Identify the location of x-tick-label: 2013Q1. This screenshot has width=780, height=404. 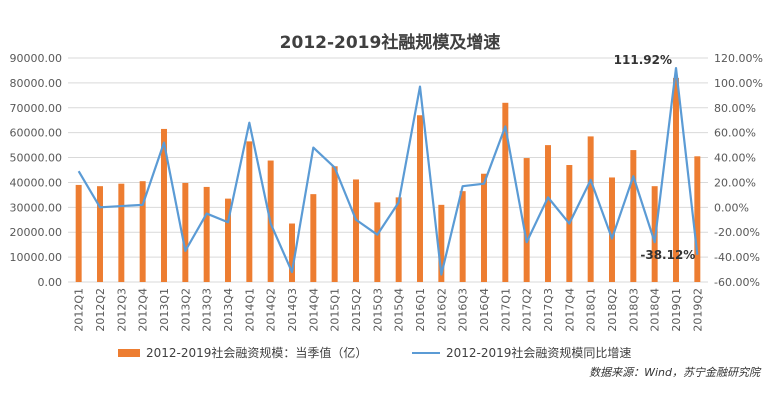
(164, 310).